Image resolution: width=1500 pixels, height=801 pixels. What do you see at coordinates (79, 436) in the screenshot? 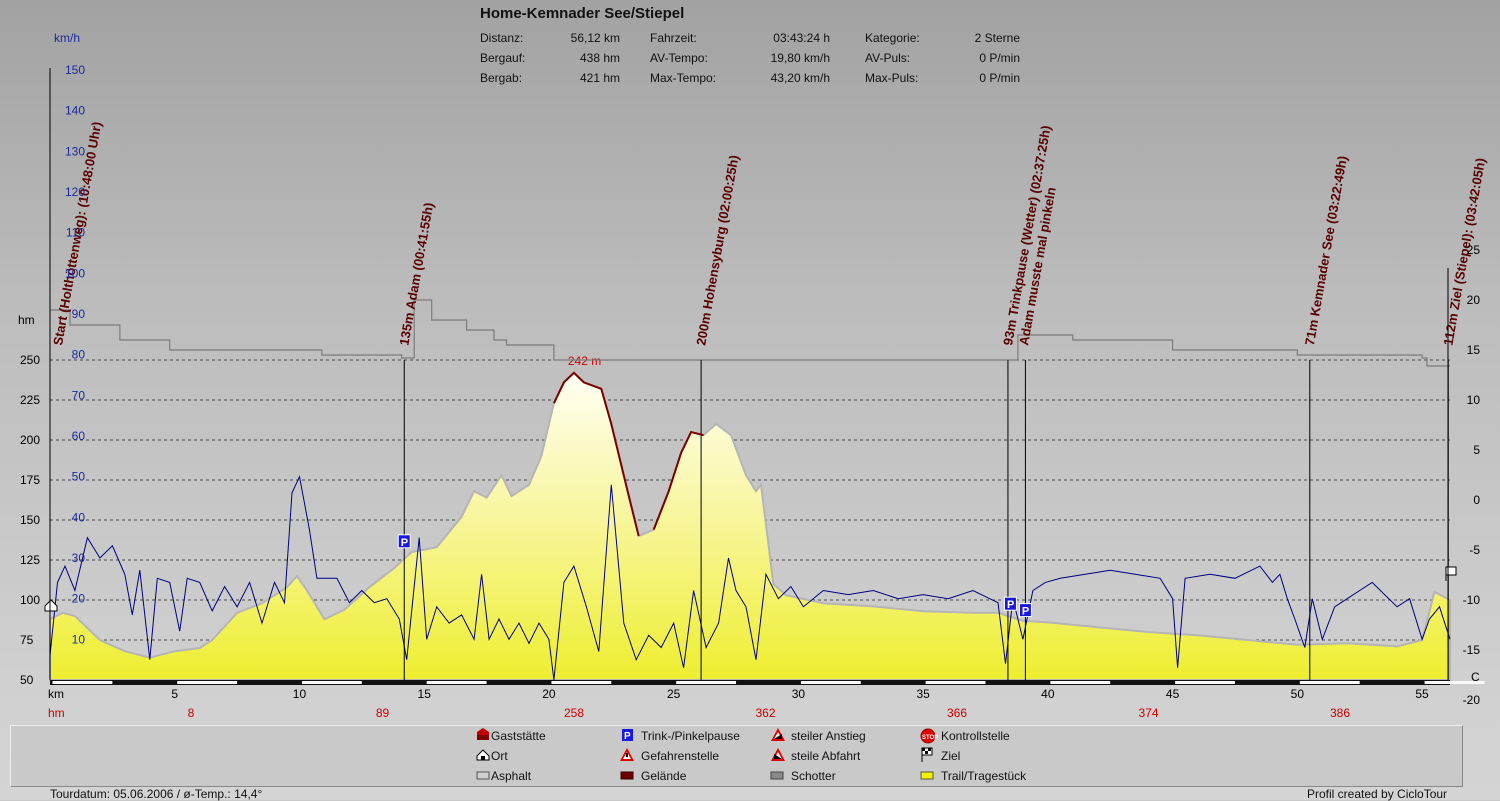
I see `speed-tick-label: 60` at bounding box center [79, 436].